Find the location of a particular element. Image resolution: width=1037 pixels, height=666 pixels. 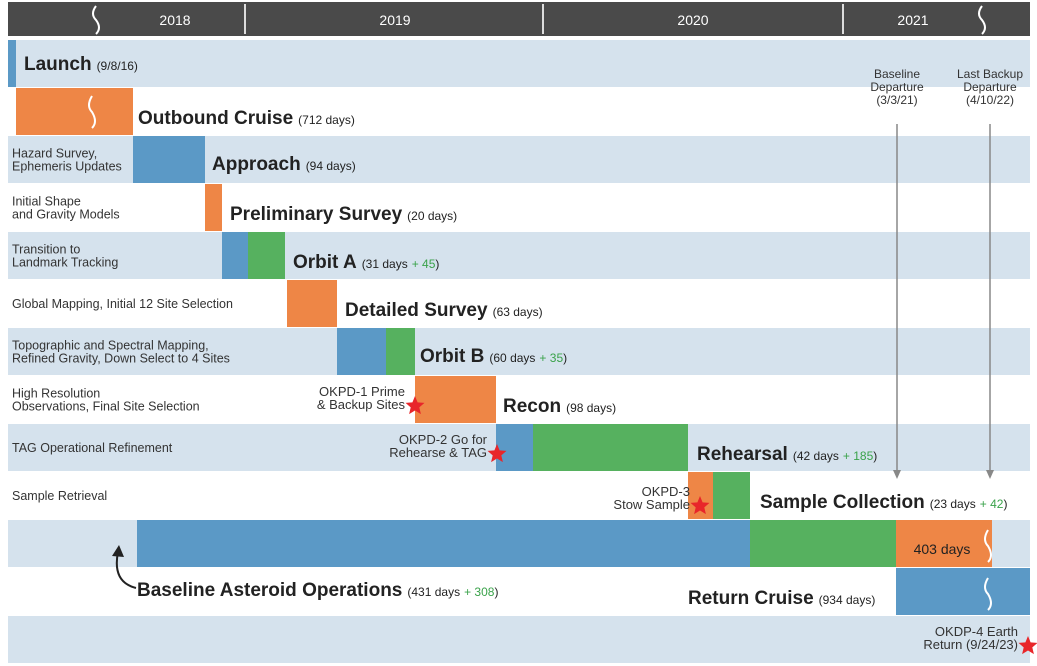

phase-detail: (712 days) is located at coordinates (326, 120).